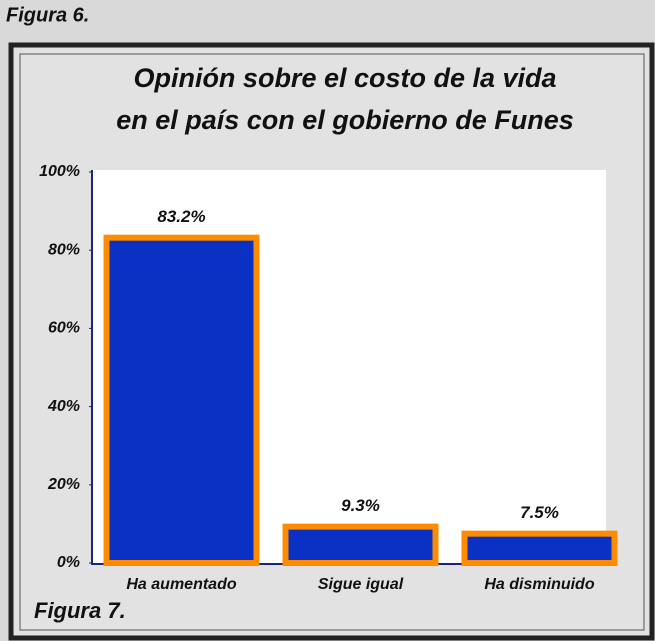  Describe the element at coordinates (59, 171) in the screenshot. I see `y-tick-label: 100%` at that location.